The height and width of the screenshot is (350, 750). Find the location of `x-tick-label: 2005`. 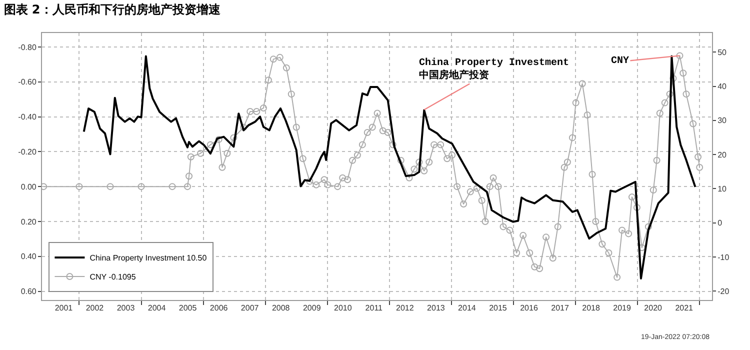

x-tick-label: 2005 is located at coordinates (188, 308).